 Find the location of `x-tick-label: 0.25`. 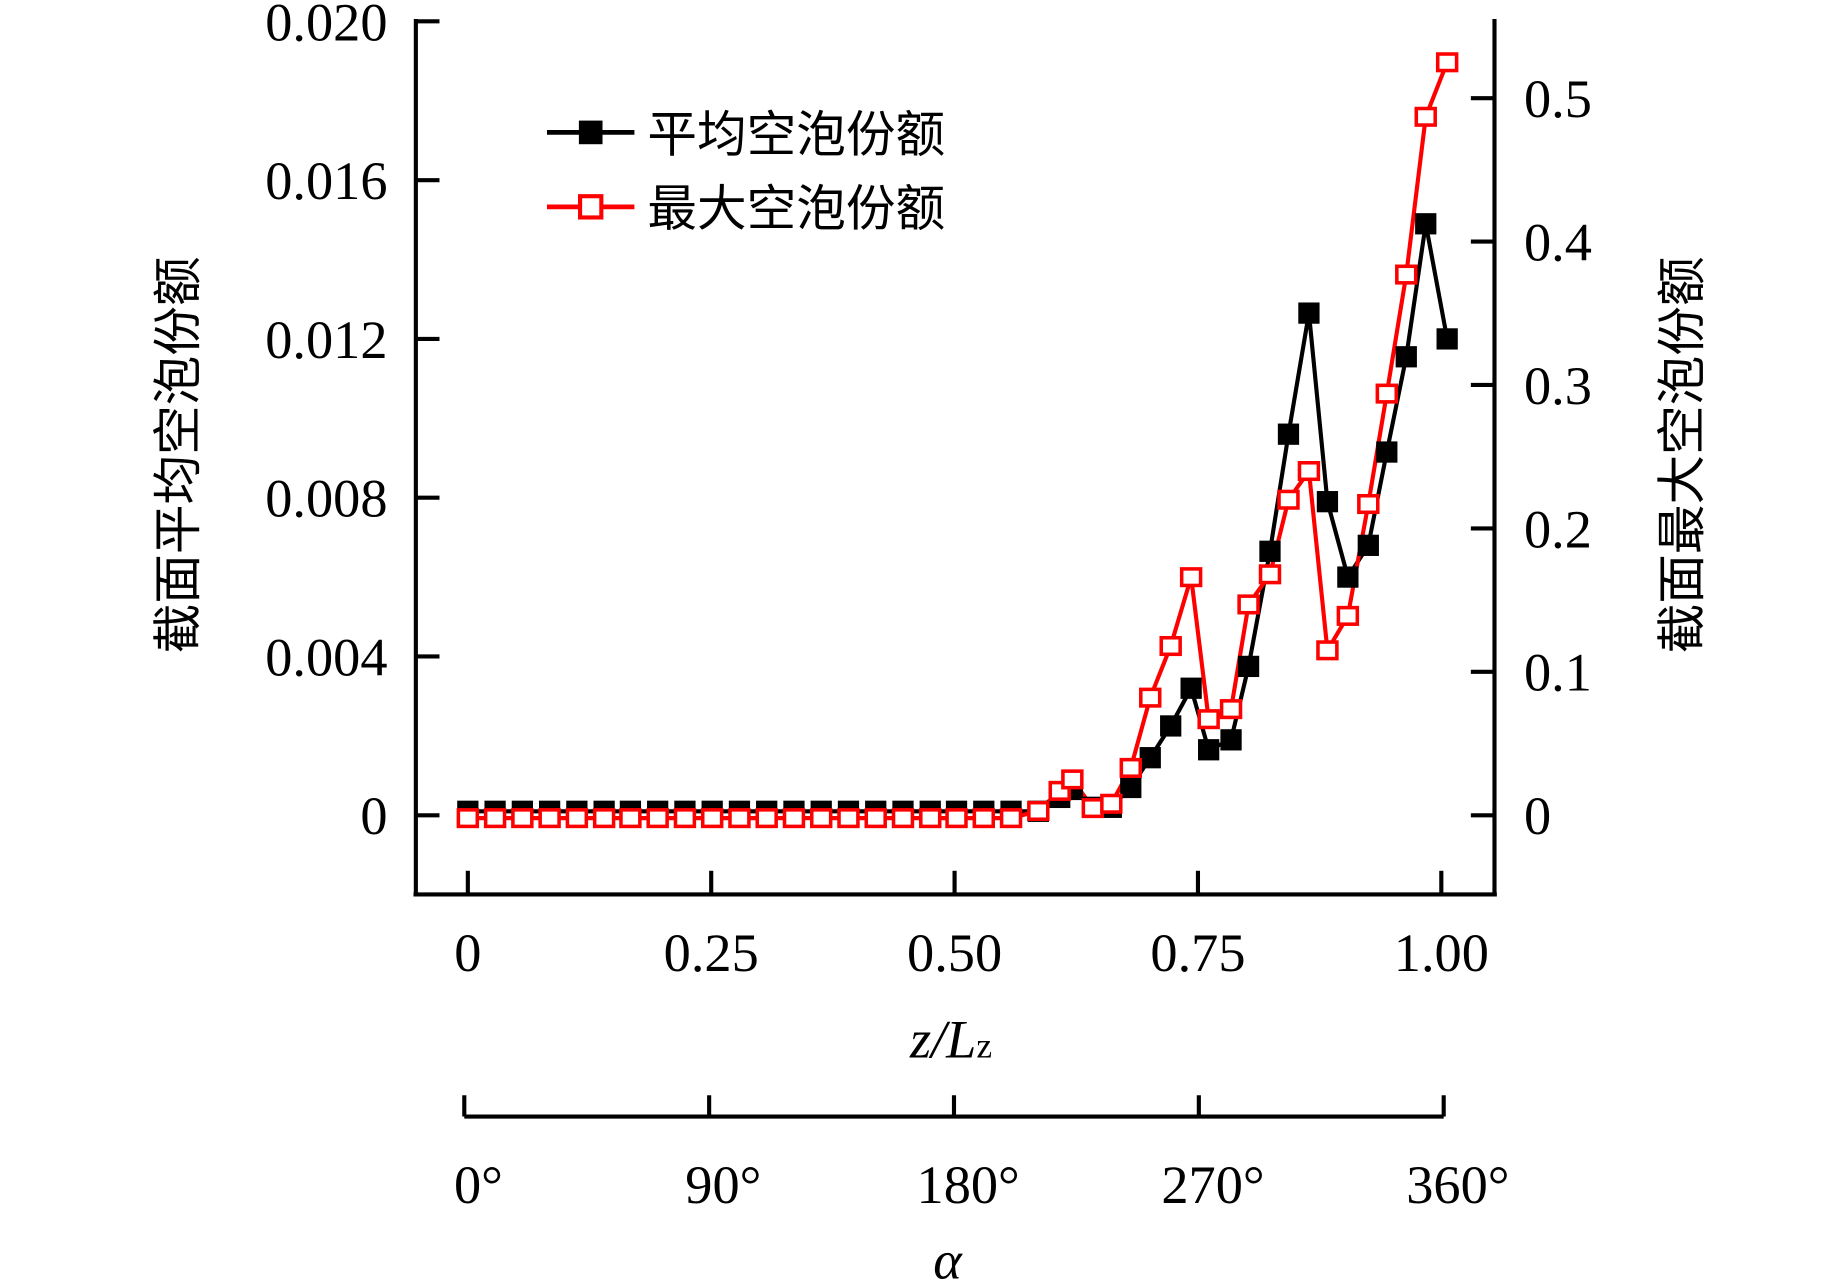

x-tick-label: 0.25 is located at coordinates (711, 953).